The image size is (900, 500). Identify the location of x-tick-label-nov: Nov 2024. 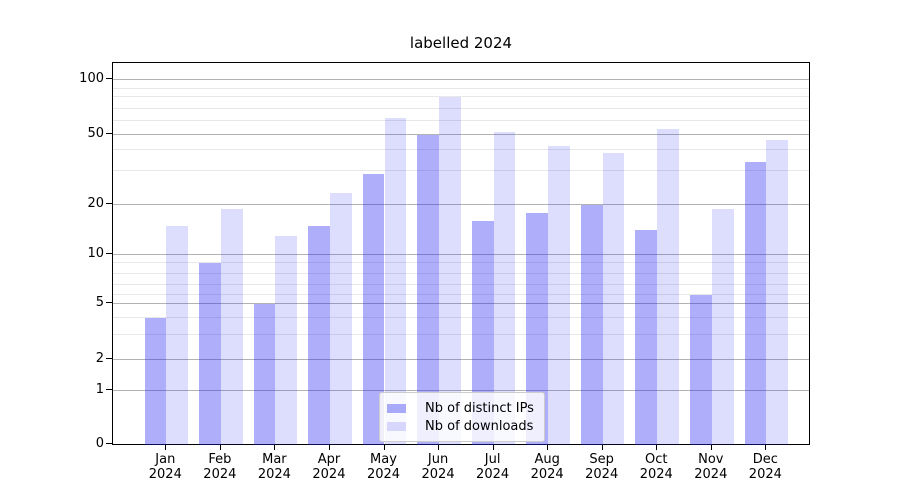
(711, 467).